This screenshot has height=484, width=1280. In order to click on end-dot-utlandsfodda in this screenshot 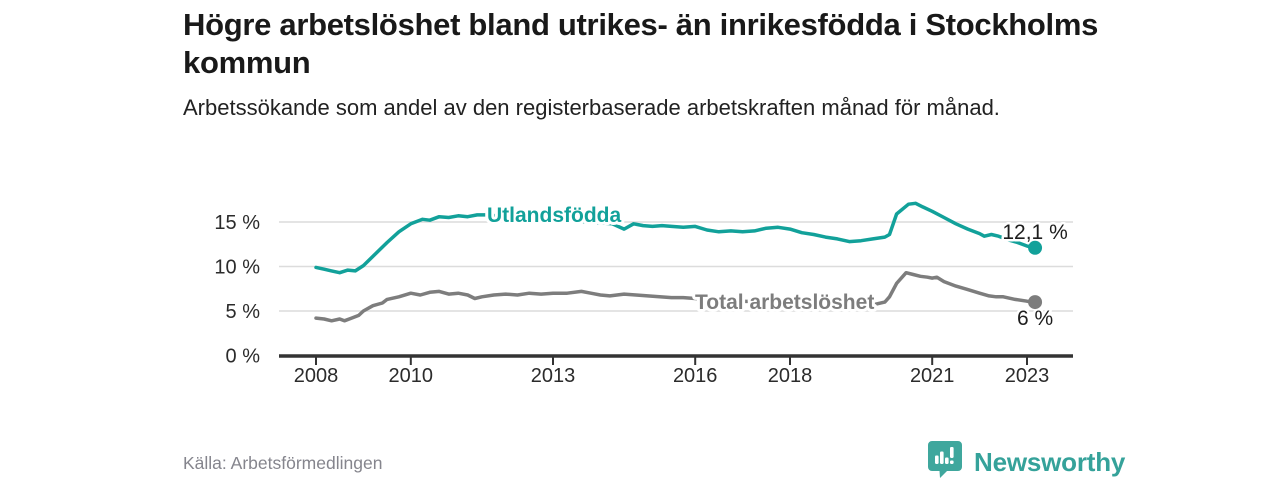, I will do `click(1035, 247)`.